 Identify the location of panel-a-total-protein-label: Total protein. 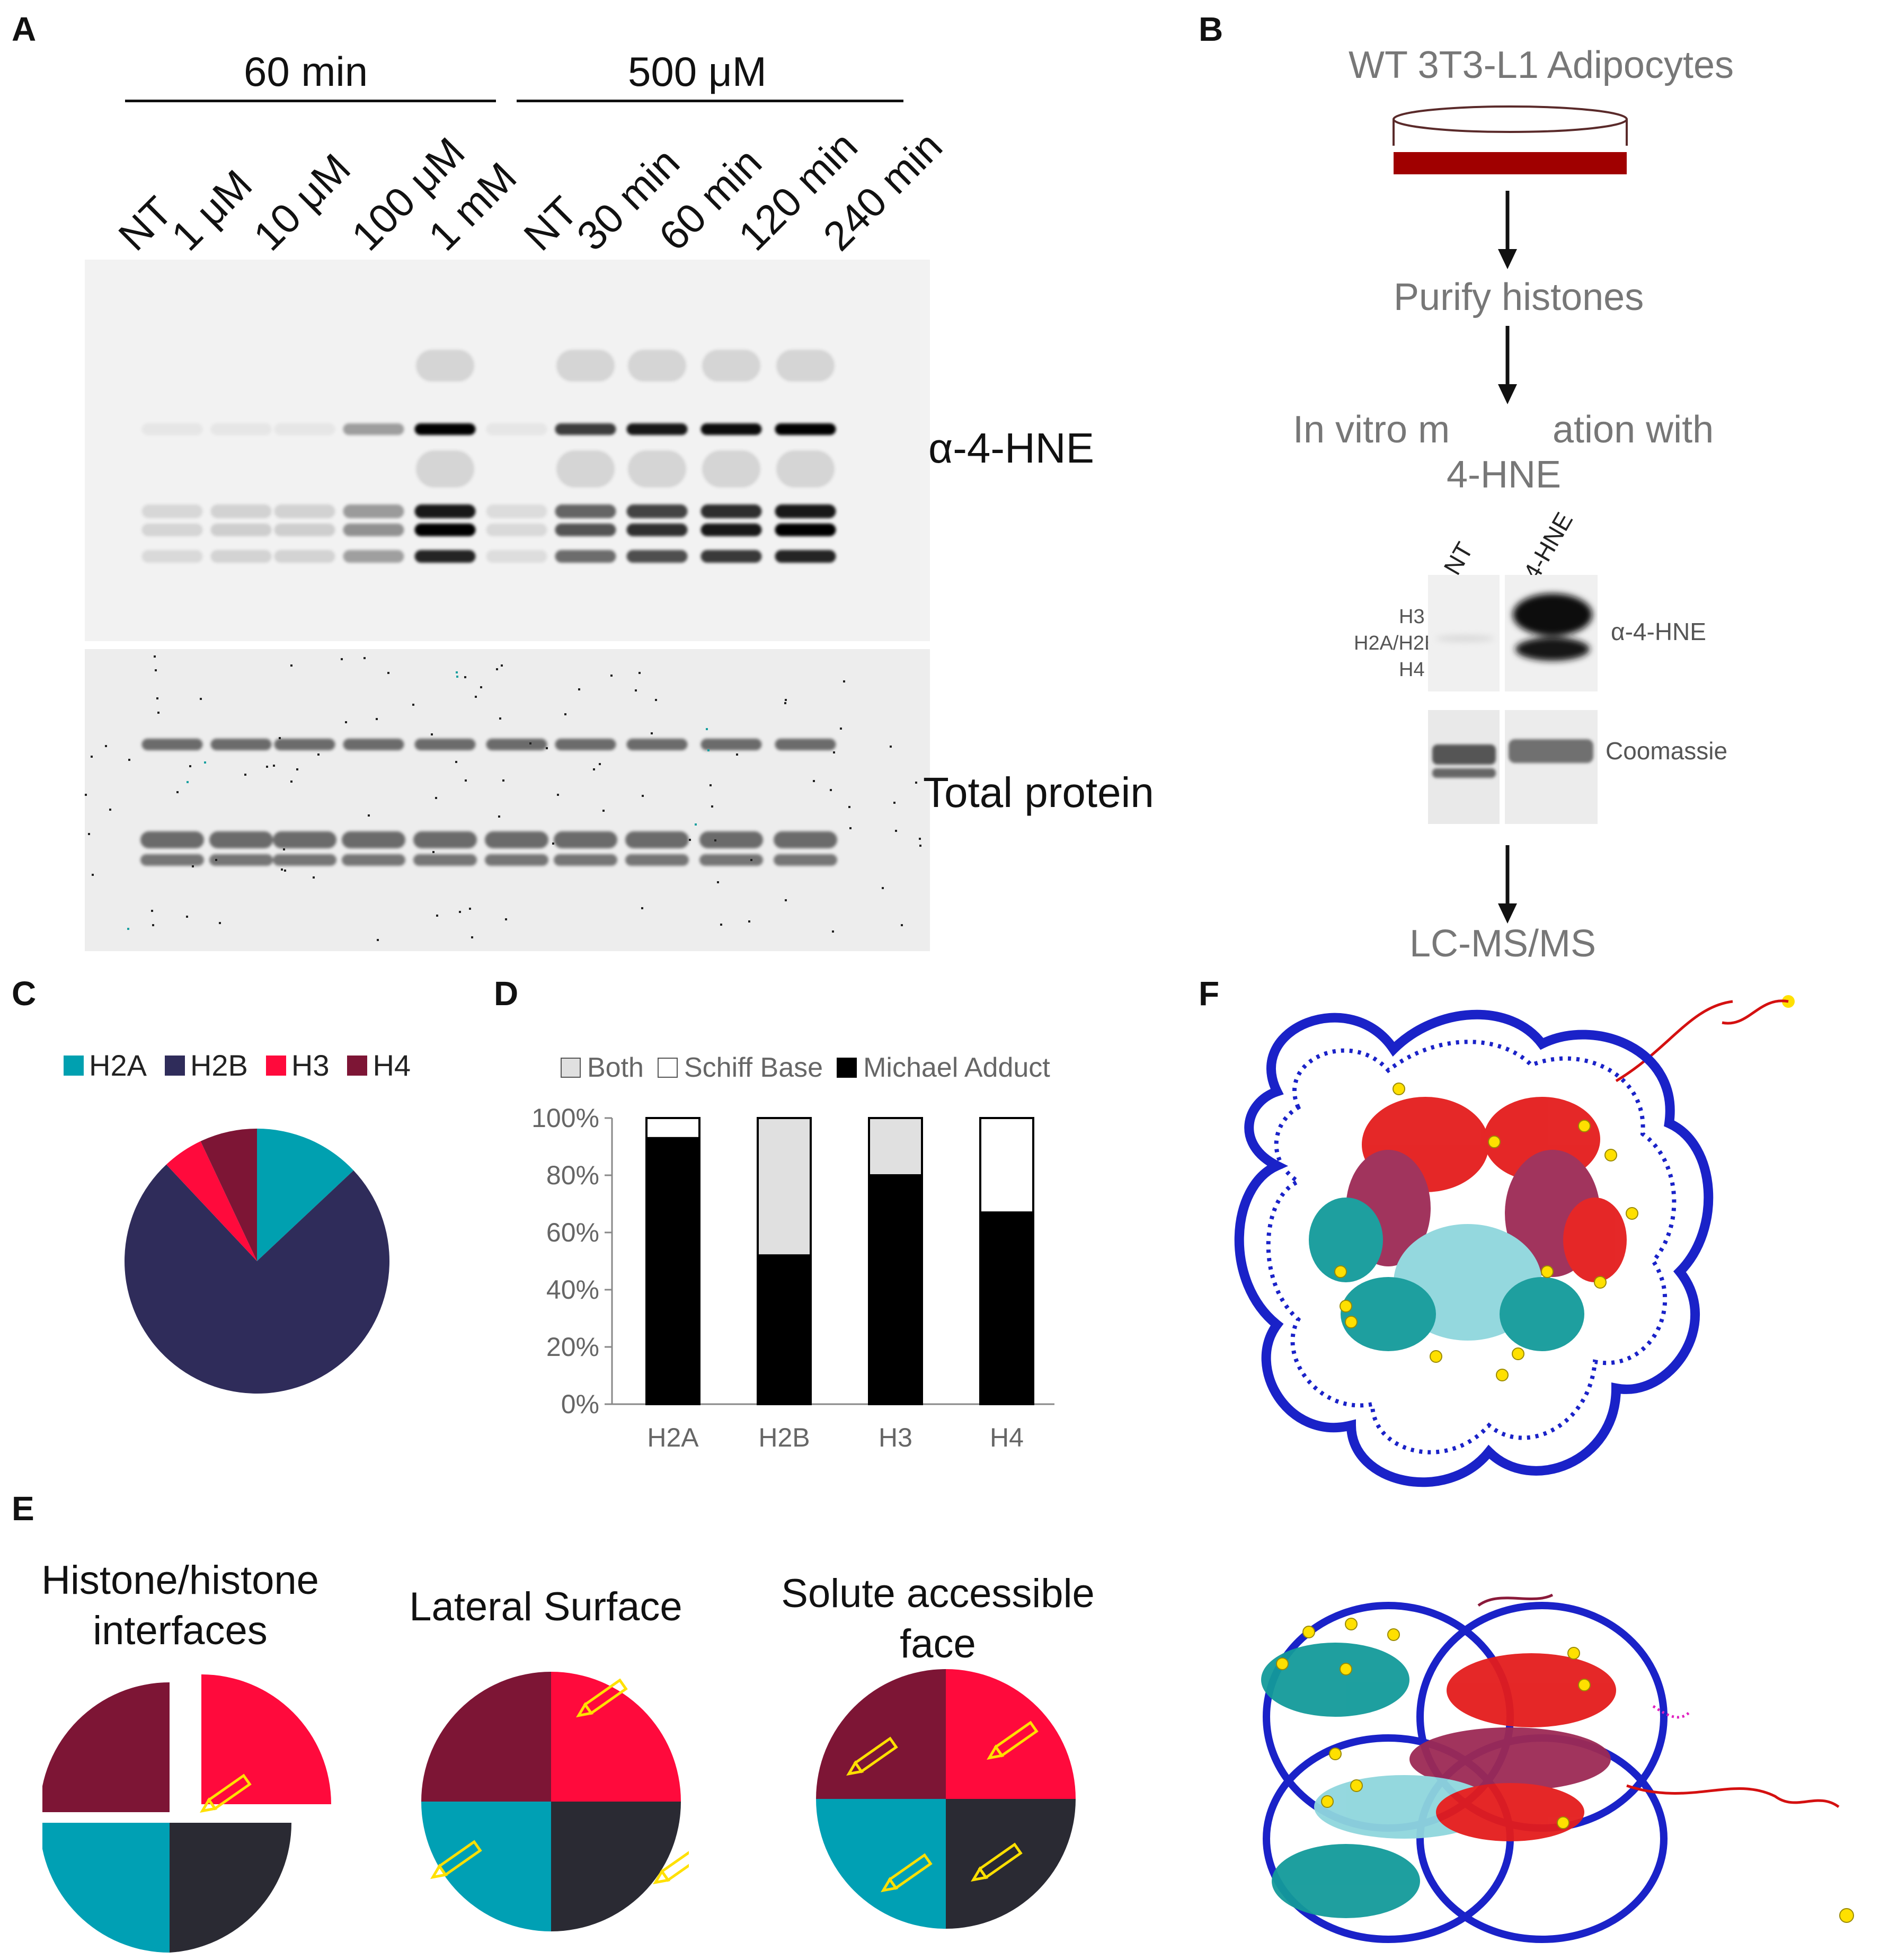
(1039, 792).